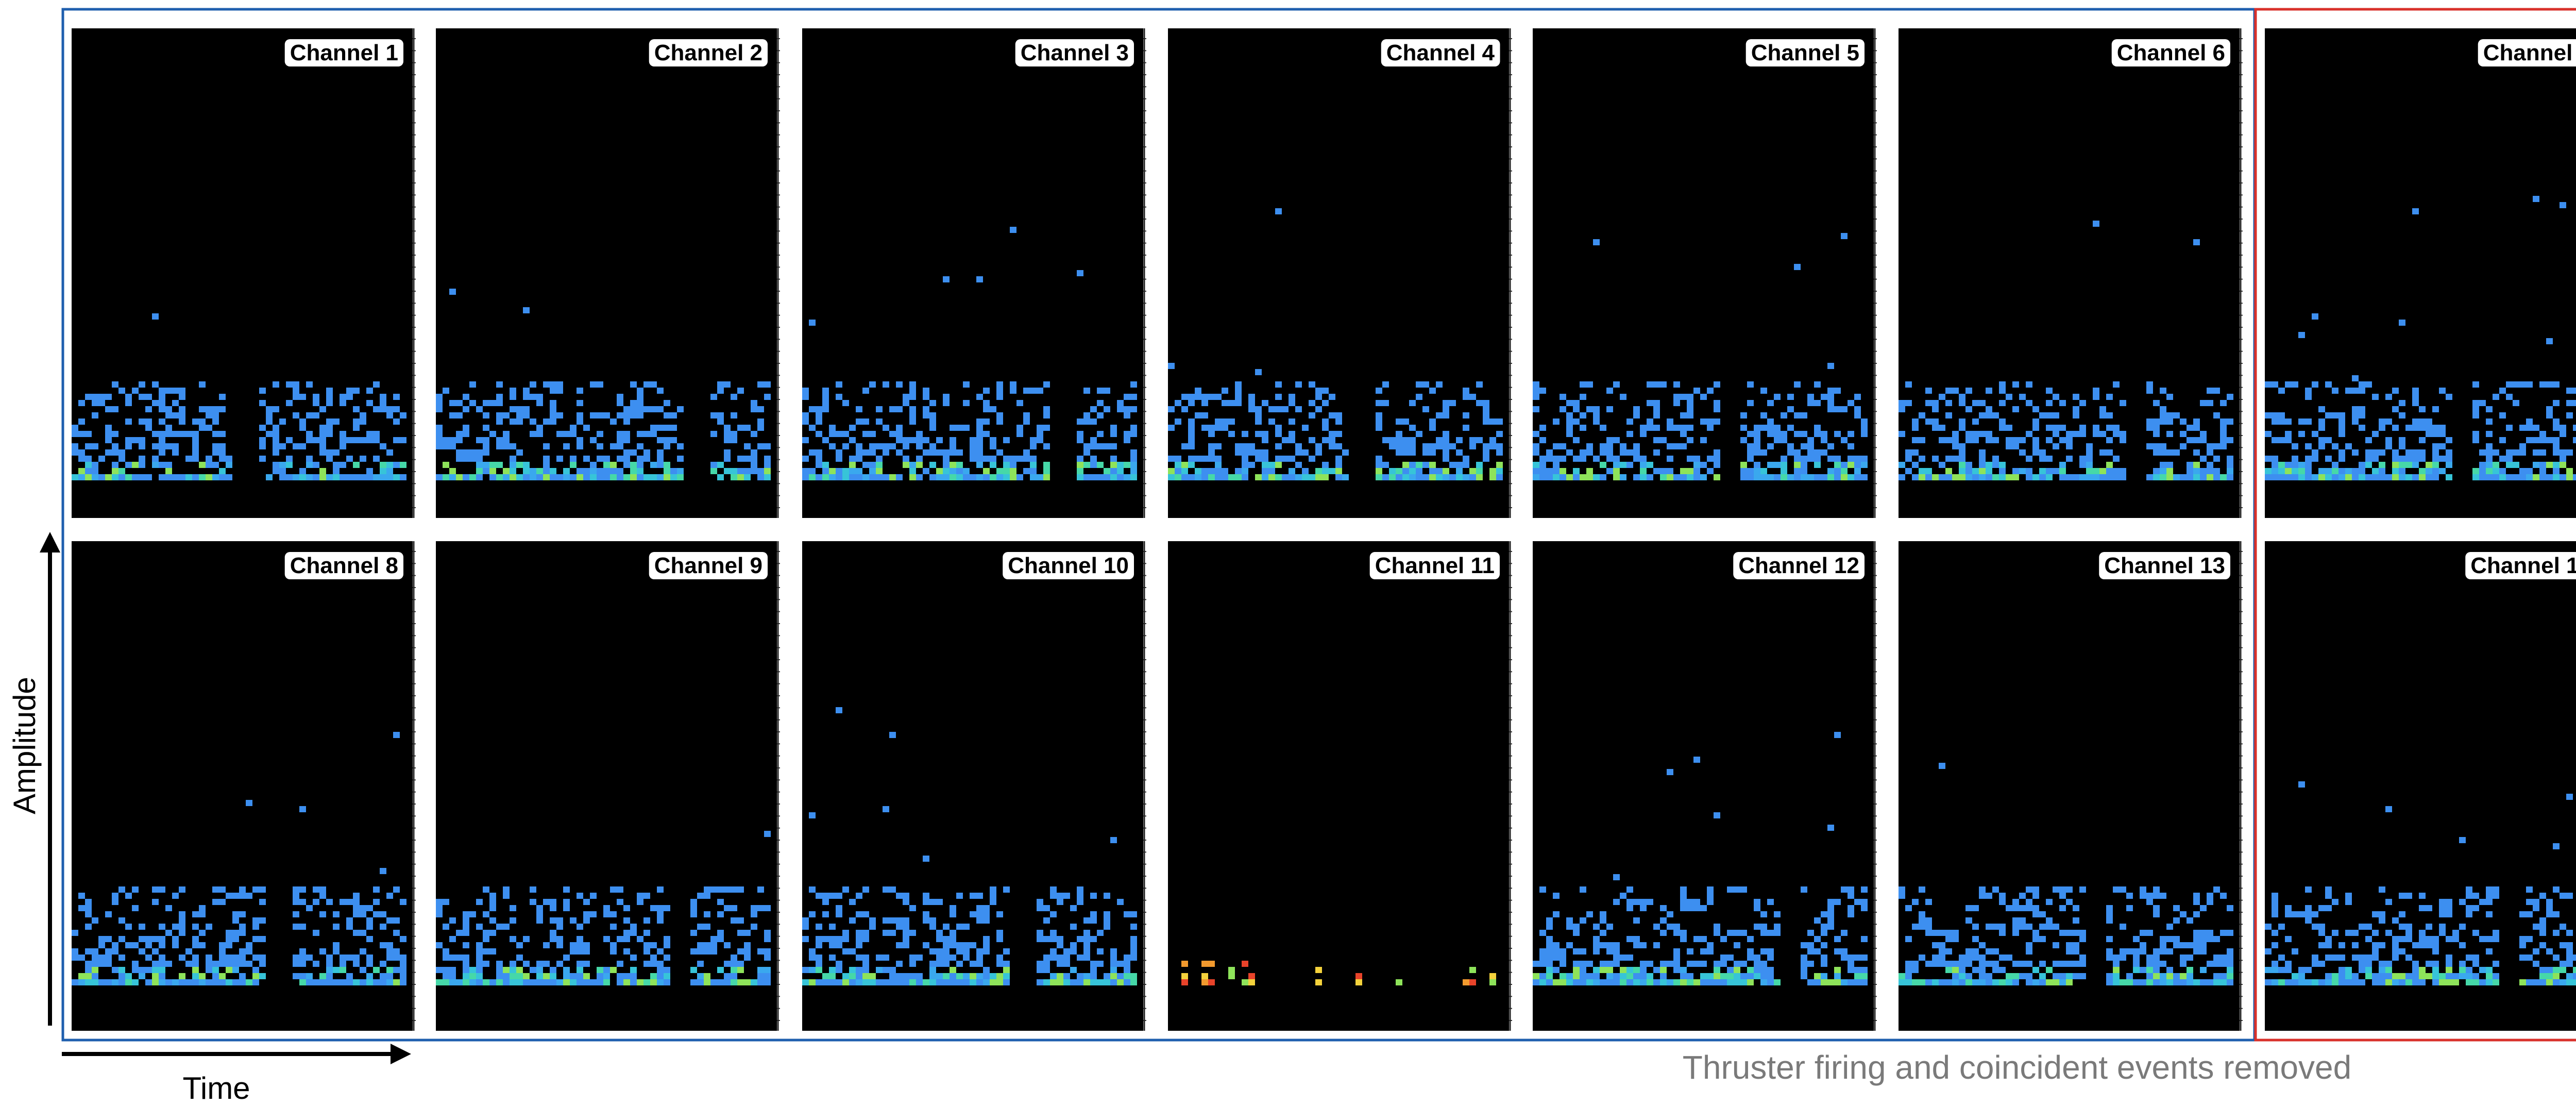 Image resolution: width=2576 pixels, height=1105 pixels. Describe the element at coordinates (2170, 52) in the screenshot. I see `label-background` at that location.